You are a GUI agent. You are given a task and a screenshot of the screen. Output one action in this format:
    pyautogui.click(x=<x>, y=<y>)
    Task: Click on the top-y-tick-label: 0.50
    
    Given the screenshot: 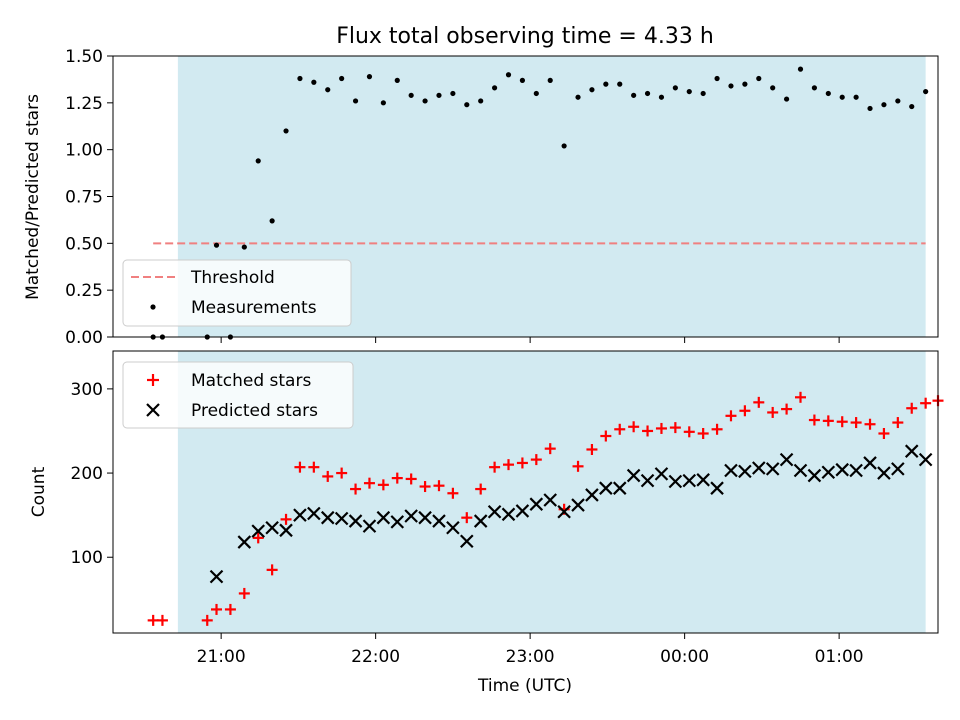 What is the action you would take?
    pyautogui.click(x=84, y=244)
    